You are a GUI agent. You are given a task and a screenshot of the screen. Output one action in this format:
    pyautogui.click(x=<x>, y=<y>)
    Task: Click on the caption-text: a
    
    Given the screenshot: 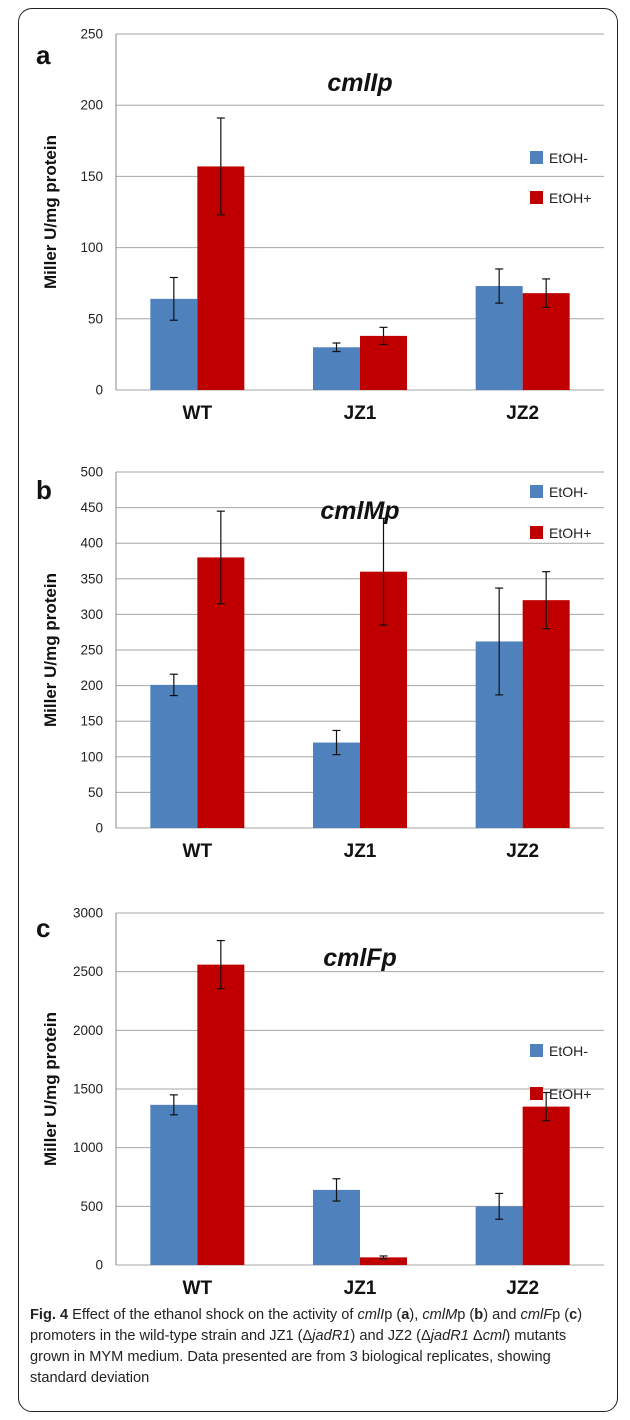 What is the action you would take?
    pyautogui.click(x=405, y=1315)
    